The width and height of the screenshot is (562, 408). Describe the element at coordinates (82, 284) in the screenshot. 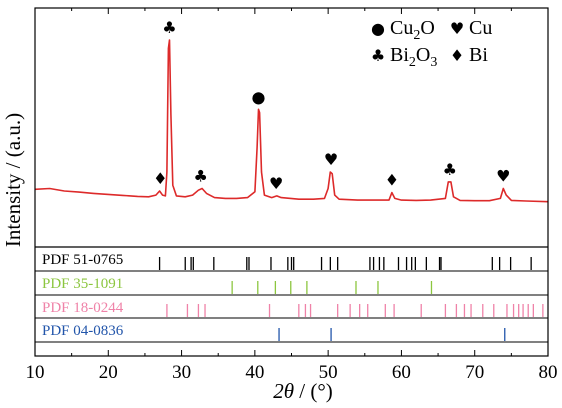

I see `reference-label: PDF 35-1091` at that location.